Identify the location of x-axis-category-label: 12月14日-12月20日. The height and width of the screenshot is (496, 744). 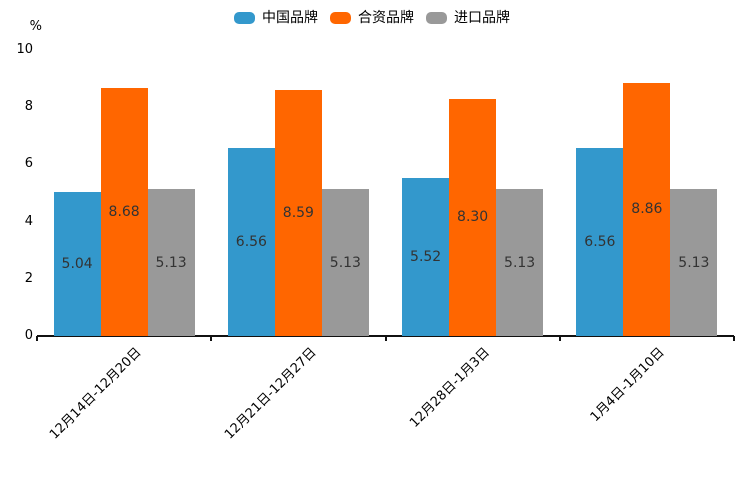
(96, 394).